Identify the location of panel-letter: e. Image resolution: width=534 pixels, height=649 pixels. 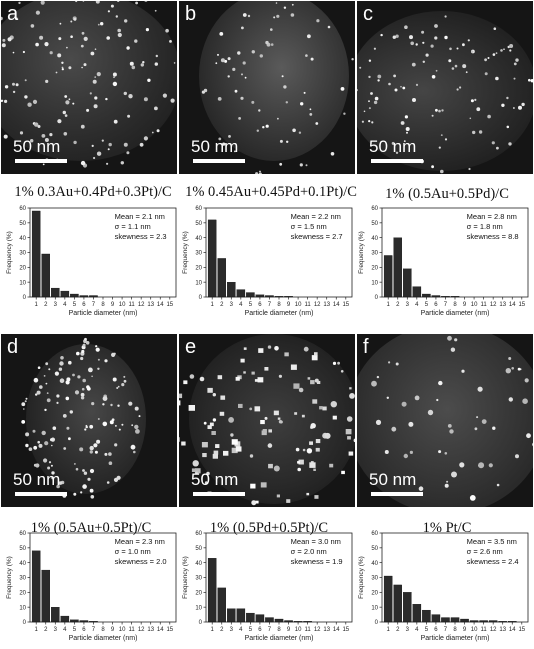
(191, 347).